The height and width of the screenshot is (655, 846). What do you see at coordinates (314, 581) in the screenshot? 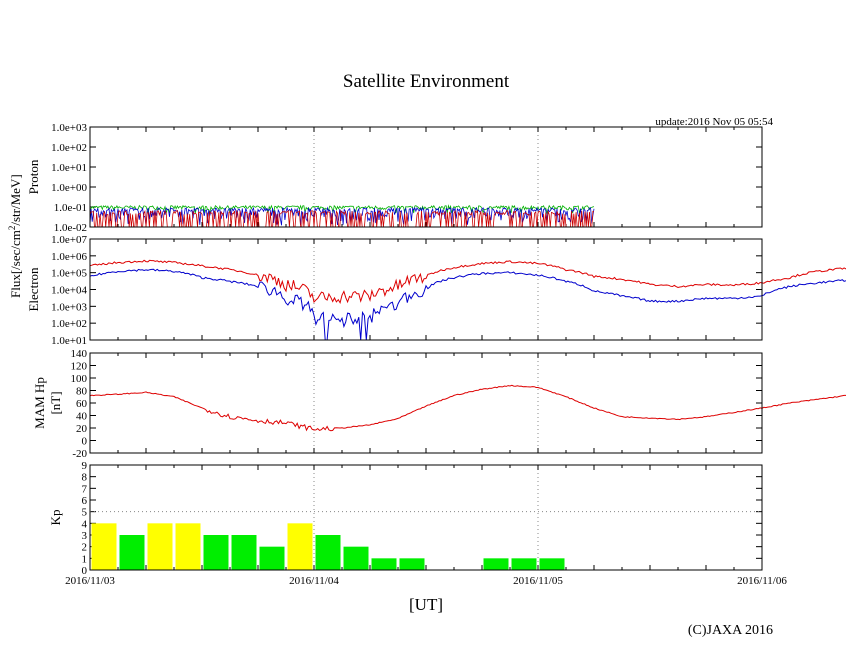
I see `x-tick-label: 2016/11/04` at bounding box center [314, 581].